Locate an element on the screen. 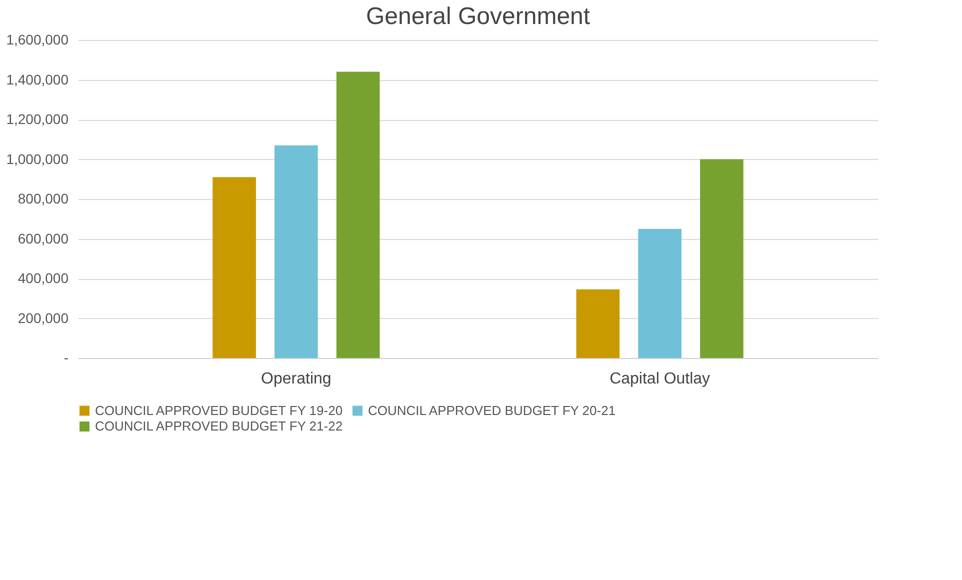  y-tick-label: 1,400,000 is located at coordinates (37, 79).